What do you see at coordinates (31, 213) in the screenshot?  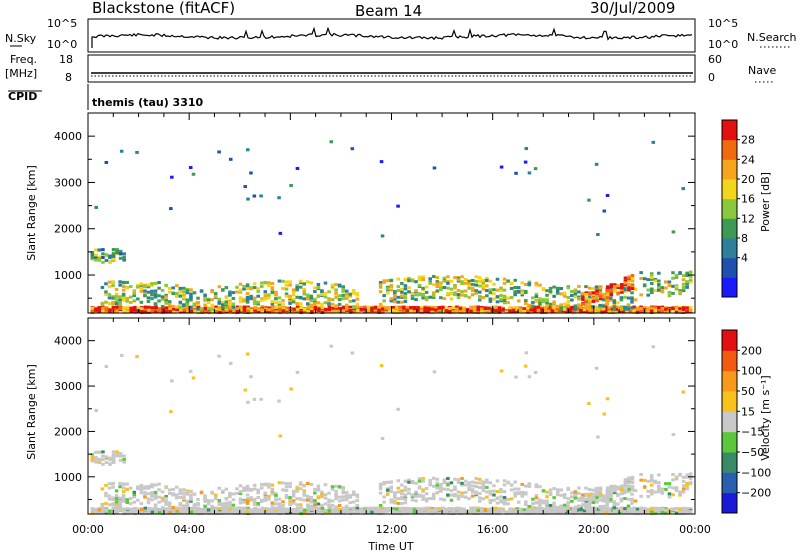 I see `power-ylabel: Slant Range [km]` at bounding box center [31, 213].